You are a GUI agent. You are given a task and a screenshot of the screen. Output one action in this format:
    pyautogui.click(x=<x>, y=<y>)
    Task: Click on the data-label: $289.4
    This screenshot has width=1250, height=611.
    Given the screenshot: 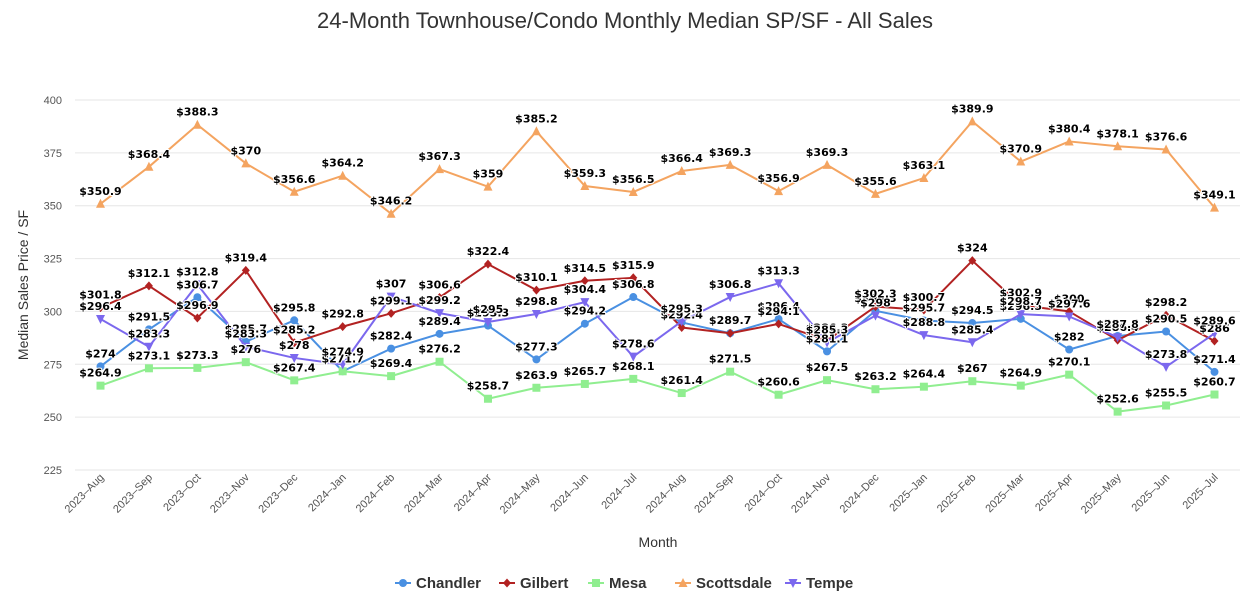 What is the action you would take?
    pyautogui.click(x=439, y=321)
    